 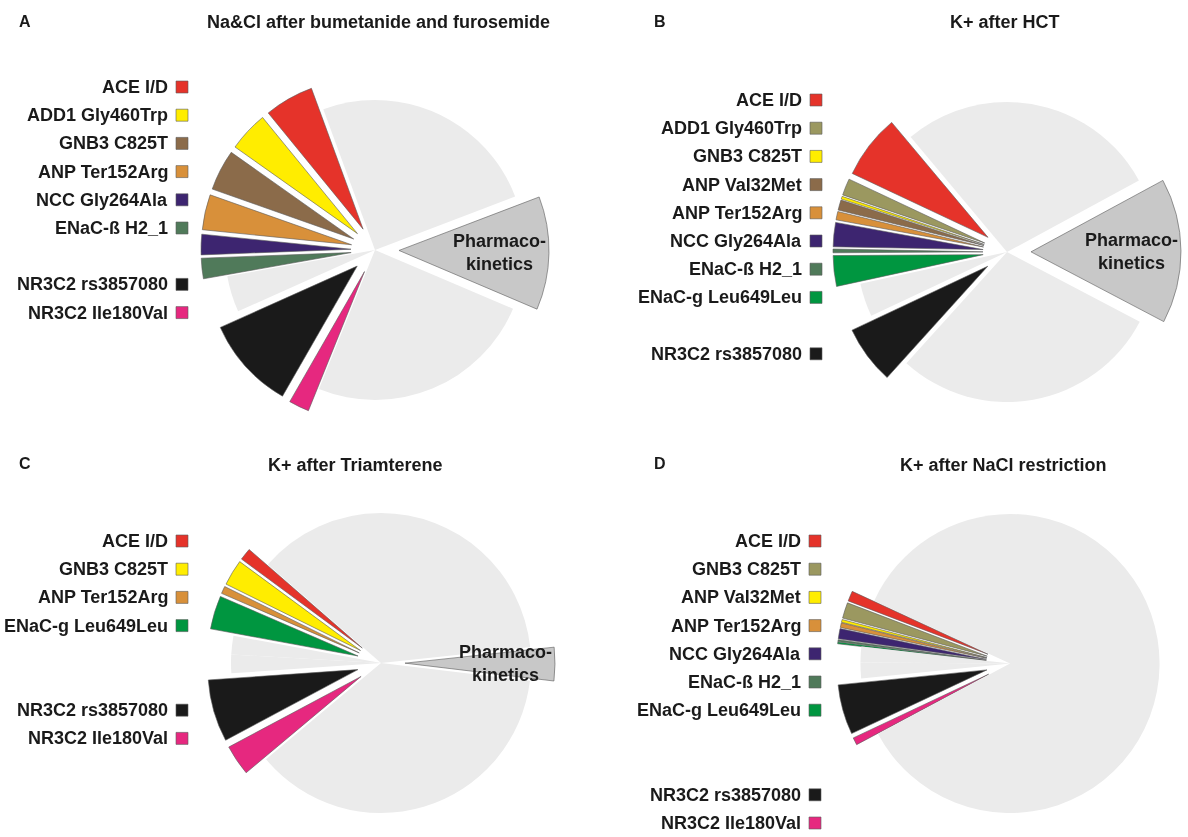 What do you see at coordinates (1003, 465) in the screenshot?
I see `chart-title: K+ after NaCl restriction` at bounding box center [1003, 465].